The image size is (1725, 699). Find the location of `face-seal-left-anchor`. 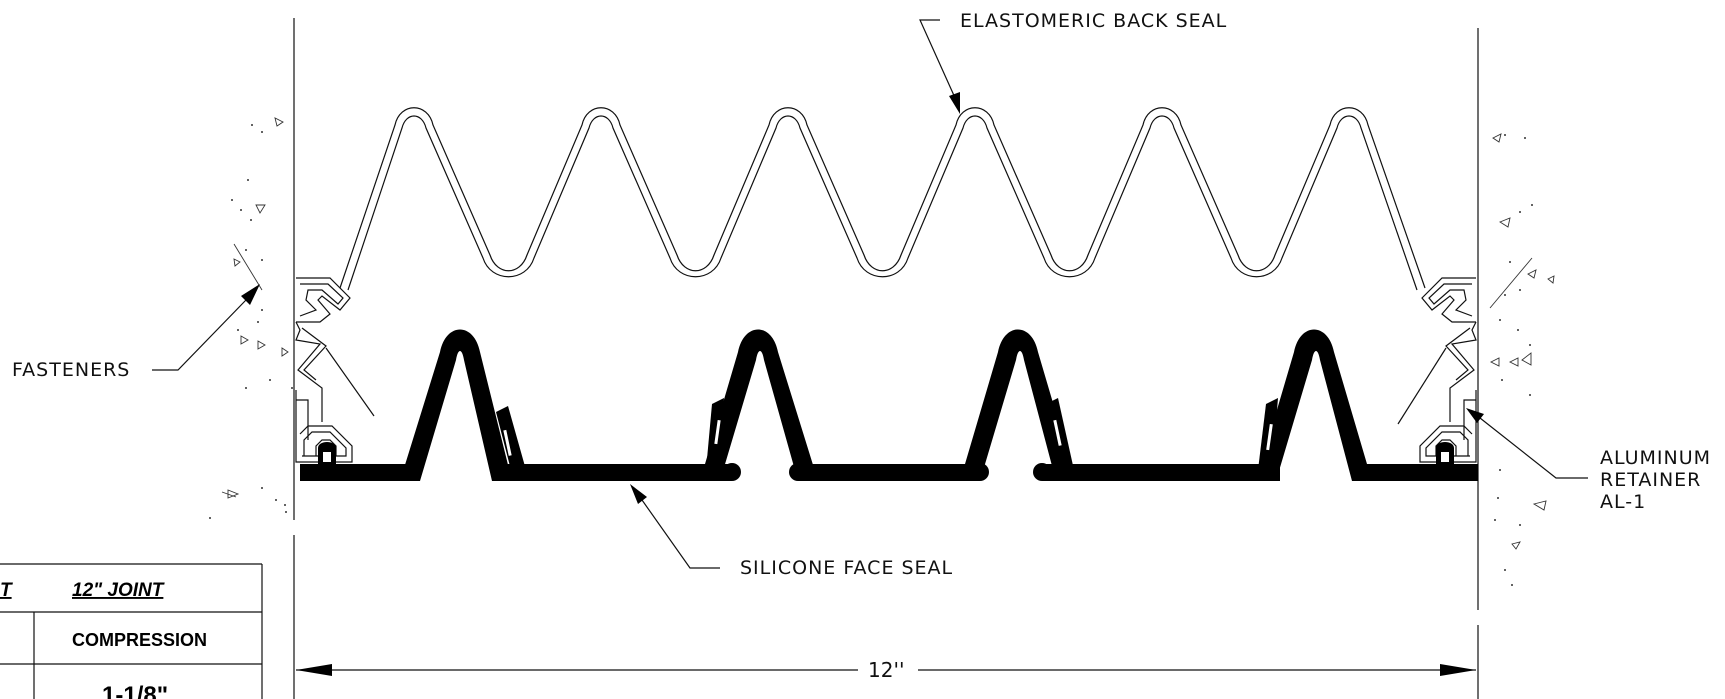

face-seal-left-anchor is located at coordinates (327, 454).